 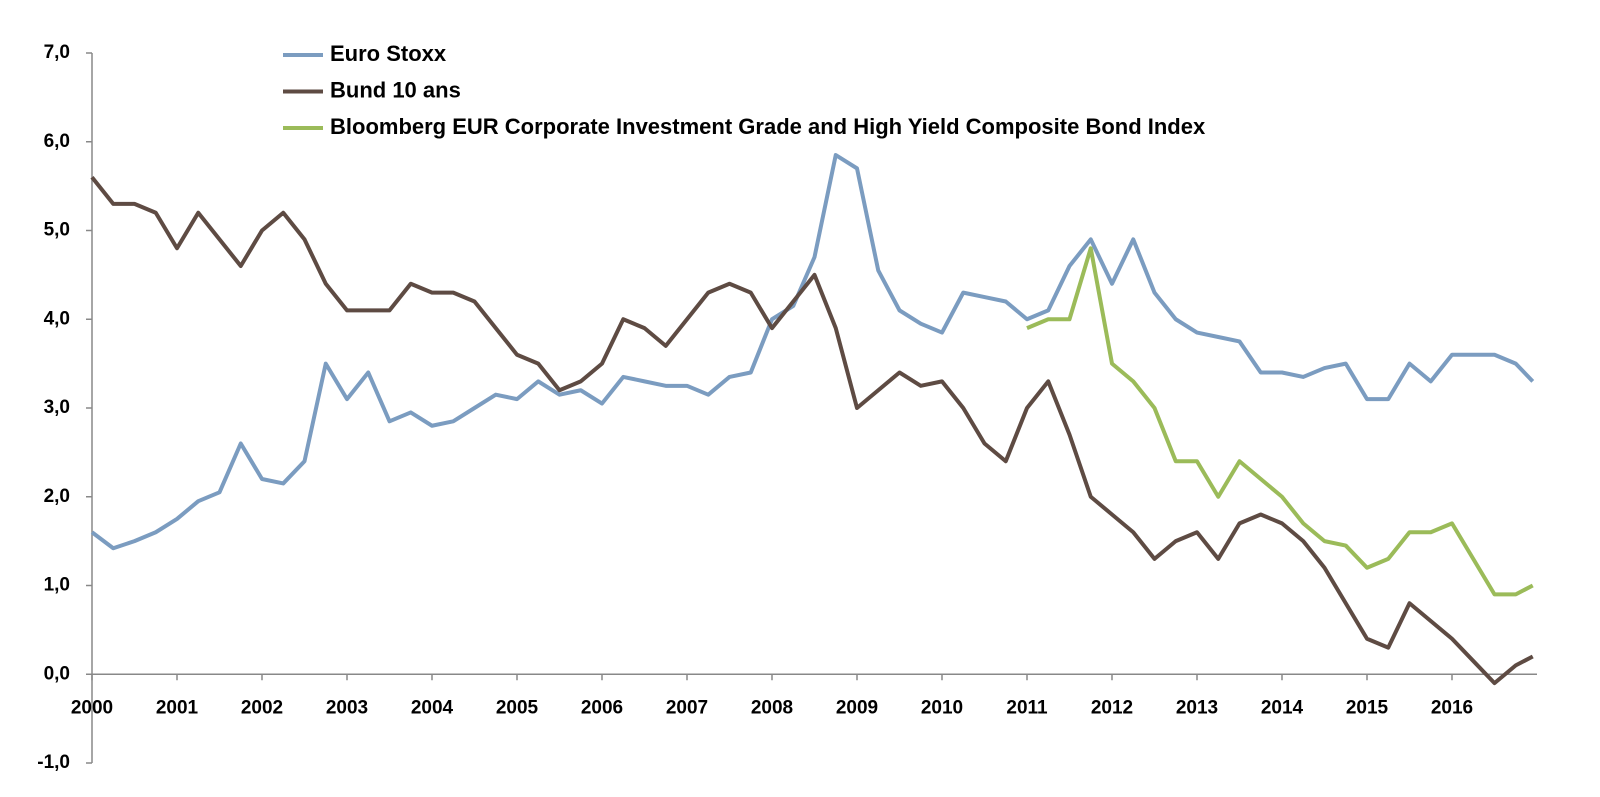 What do you see at coordinates (432, 707) in the screenshot?
I see `x-tick-label: 2004` at bounding box center [432, 707].